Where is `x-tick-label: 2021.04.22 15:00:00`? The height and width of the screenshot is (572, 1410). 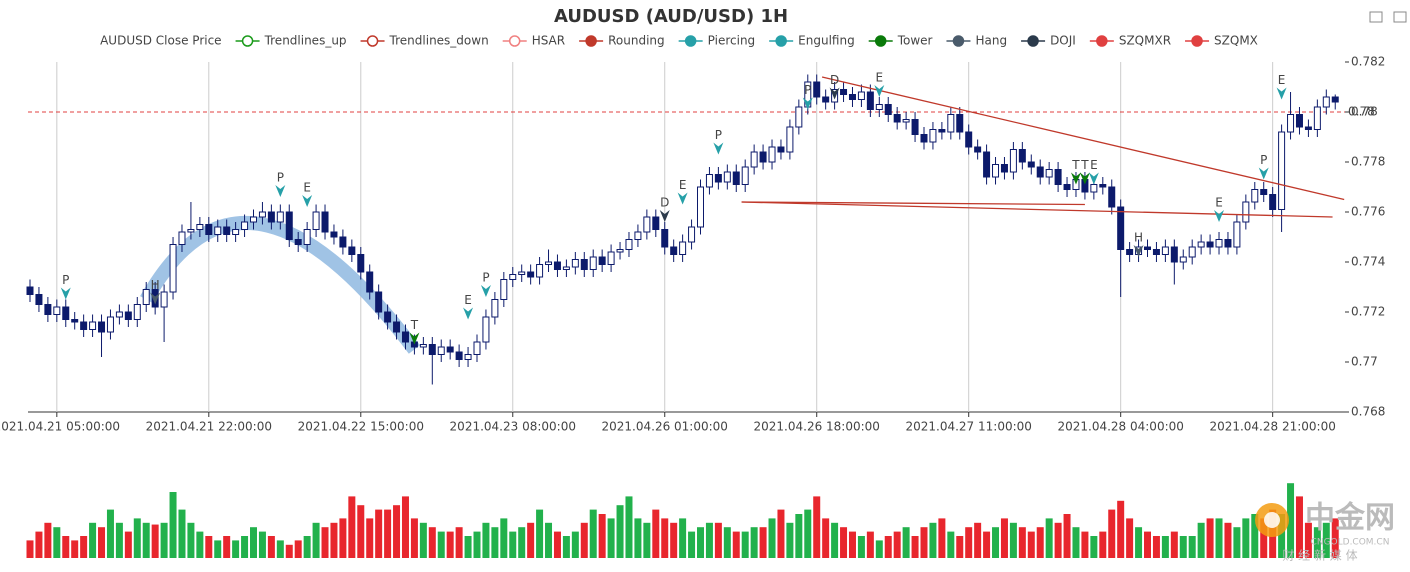 x-tick-label: 2021.04.22 15:00:00 is located at coordinates (361, 427).